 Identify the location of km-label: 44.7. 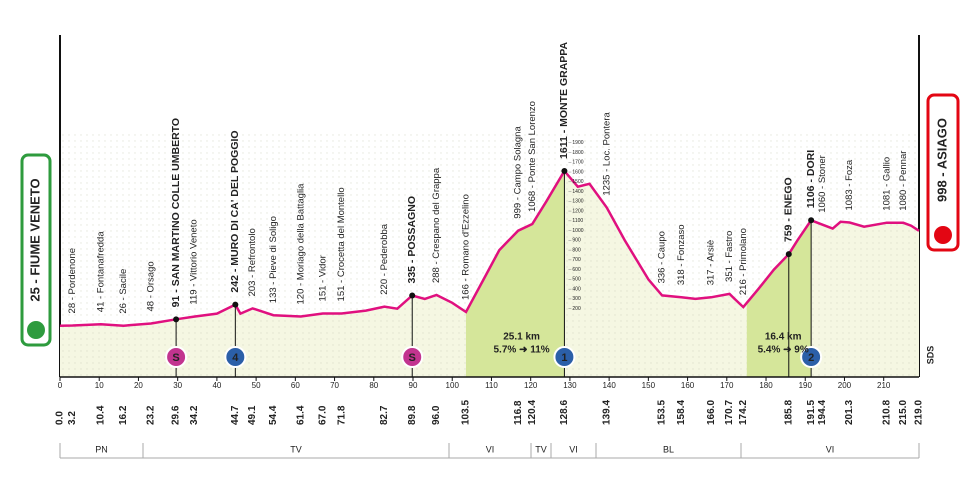
(235, 415).